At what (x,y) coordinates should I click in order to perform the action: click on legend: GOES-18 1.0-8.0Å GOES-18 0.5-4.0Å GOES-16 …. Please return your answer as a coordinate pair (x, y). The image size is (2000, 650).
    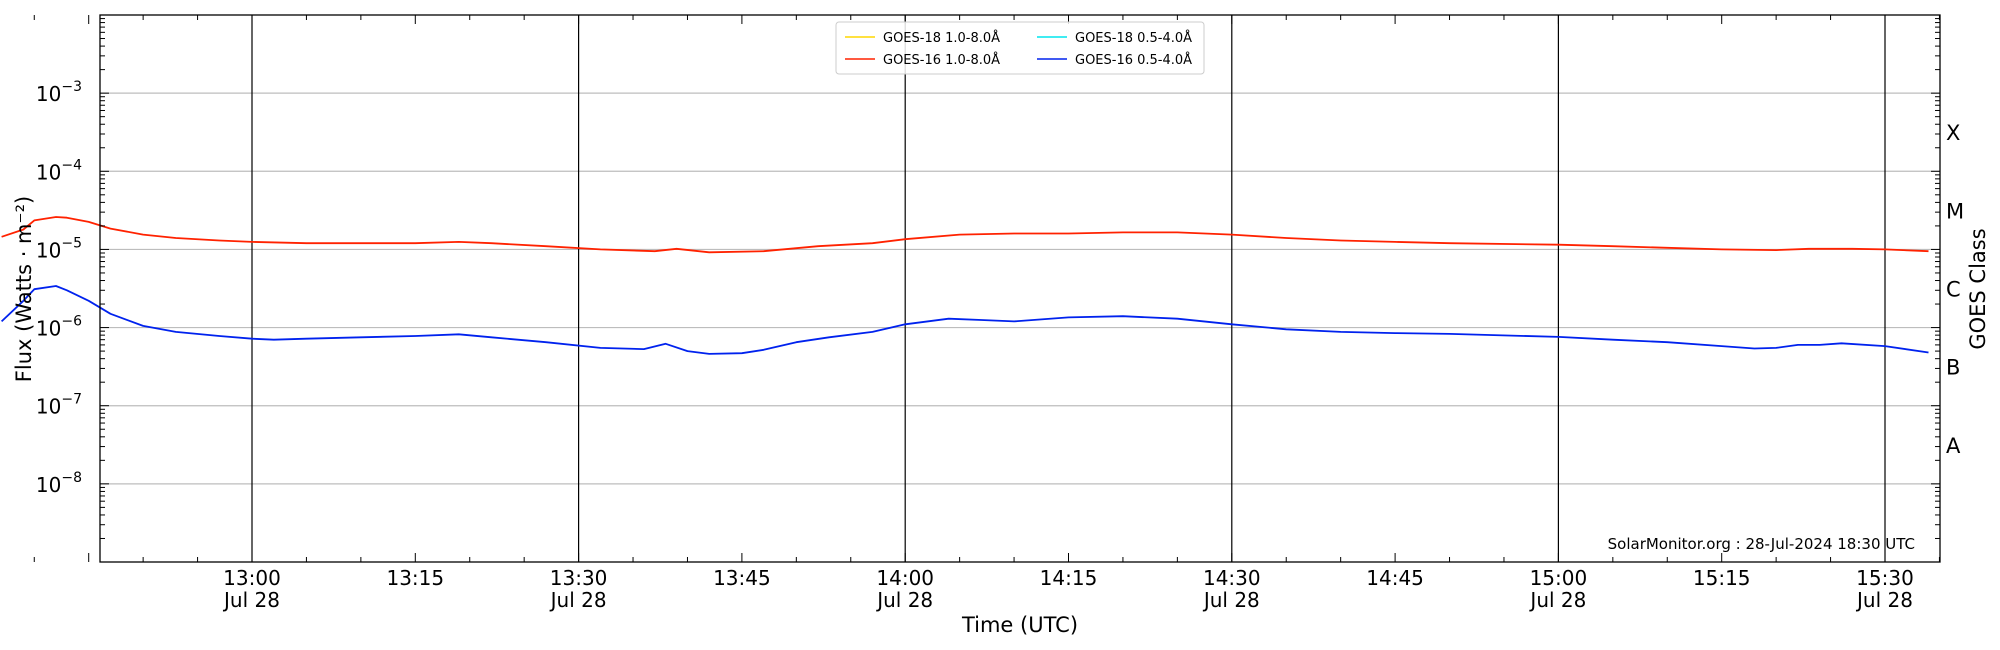
    Looking at the image, I should click on (1020, 48).